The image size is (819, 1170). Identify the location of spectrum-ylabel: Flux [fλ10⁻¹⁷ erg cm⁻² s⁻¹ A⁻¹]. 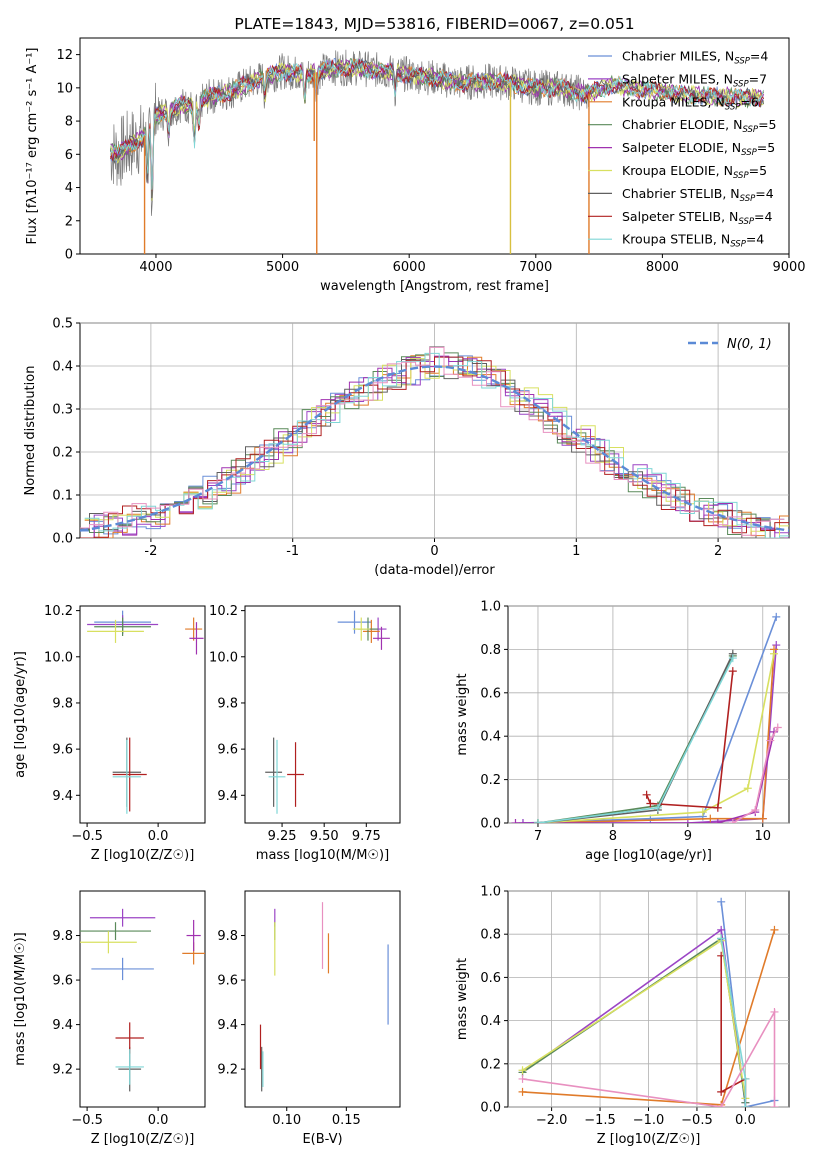
(32, 146).